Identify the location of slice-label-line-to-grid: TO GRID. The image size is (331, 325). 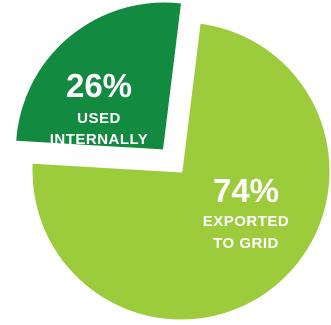
(246, 243).